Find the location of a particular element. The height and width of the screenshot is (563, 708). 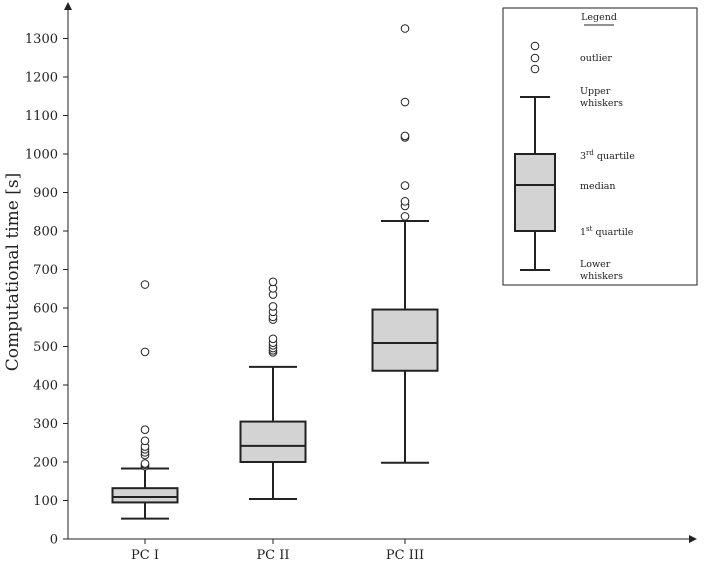

legend-label-third-quartile: 3rd quartile is located at coordinates (607, 155).